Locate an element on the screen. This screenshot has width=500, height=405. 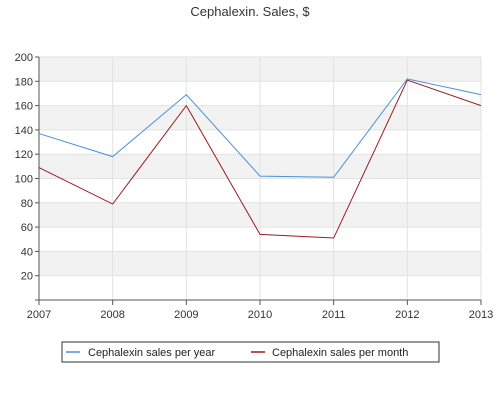
legend-box is located at coordinates (250, 352).